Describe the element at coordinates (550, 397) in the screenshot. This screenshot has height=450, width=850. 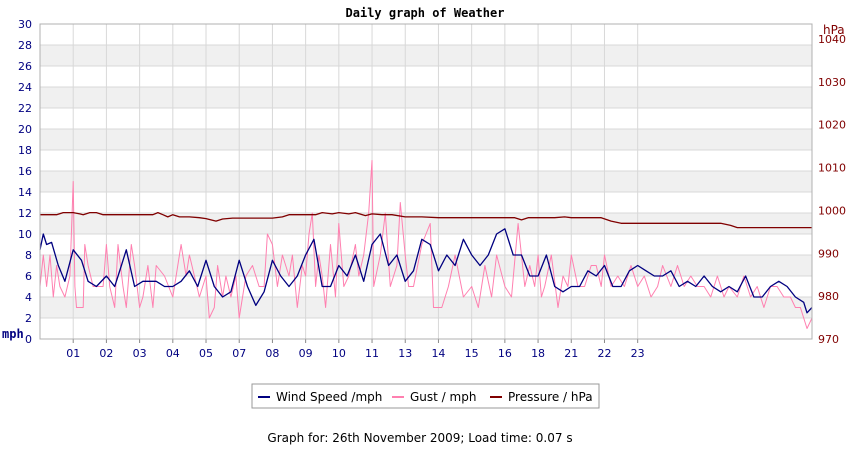
I see `legend-label: Pressure / hPa` at that location.